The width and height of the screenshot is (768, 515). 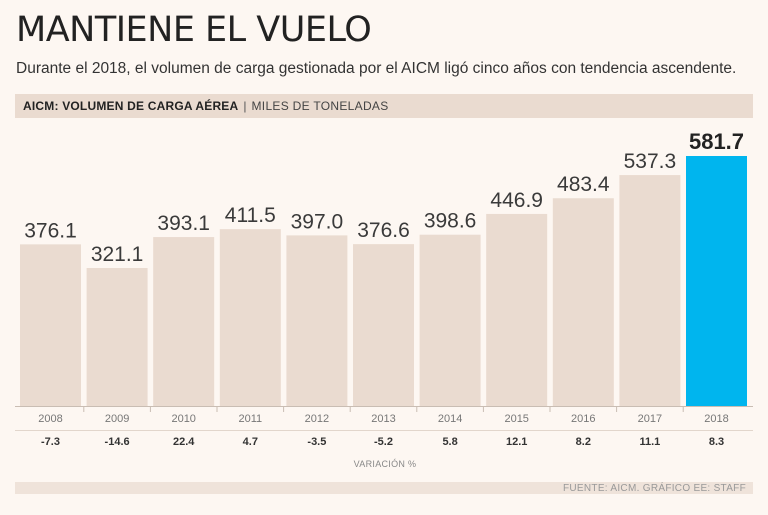 What do you see at coordinates (516, 419) in the screenshot?
I see `x-tick-label: 2015` at bounding box center [516, 419].